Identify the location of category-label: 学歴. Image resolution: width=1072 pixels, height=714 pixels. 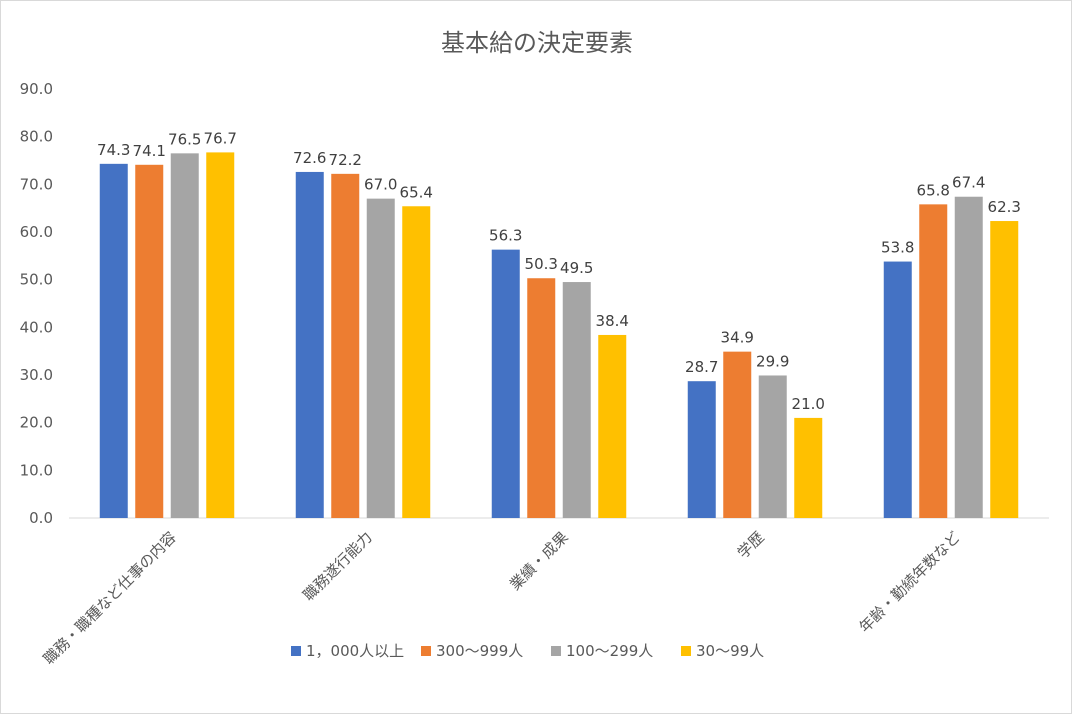
(751, 545).